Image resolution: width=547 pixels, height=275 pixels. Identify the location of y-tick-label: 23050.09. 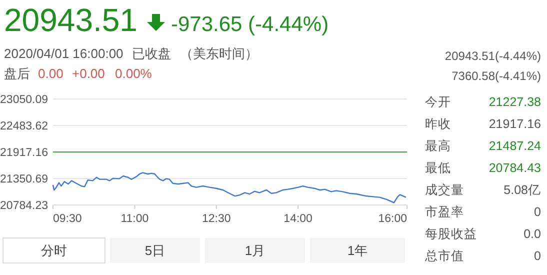
(24, 100).